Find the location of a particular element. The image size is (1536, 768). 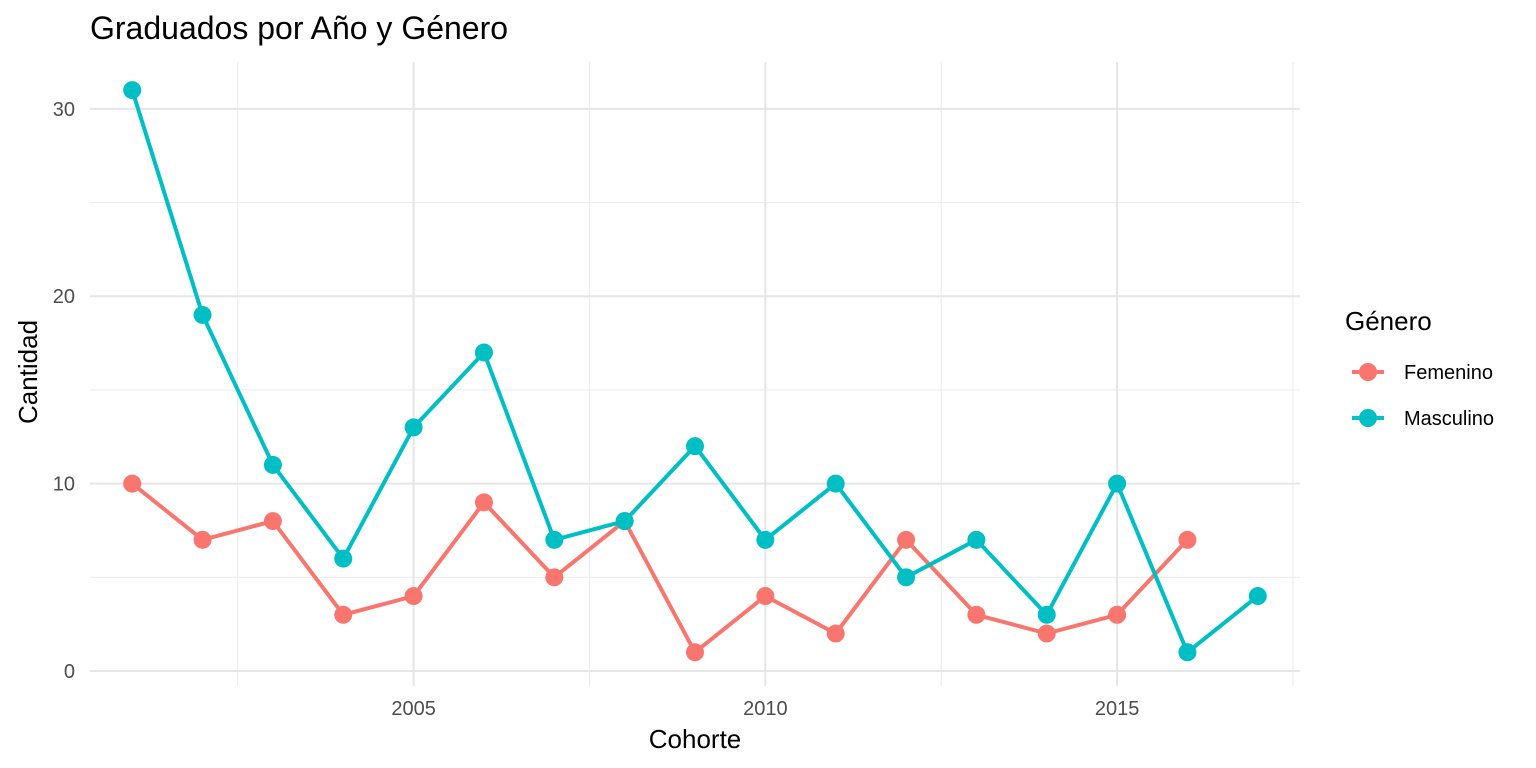

x-tick-label: 2015 is located at coordinates (1117, 709).